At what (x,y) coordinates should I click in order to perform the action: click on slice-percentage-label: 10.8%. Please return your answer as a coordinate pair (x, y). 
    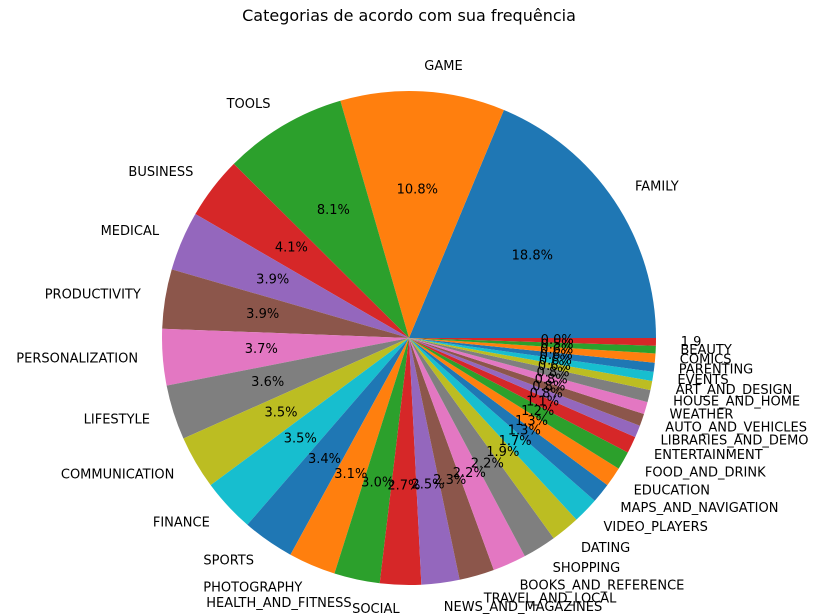
    Looking at the image, I should click on (417, 190).